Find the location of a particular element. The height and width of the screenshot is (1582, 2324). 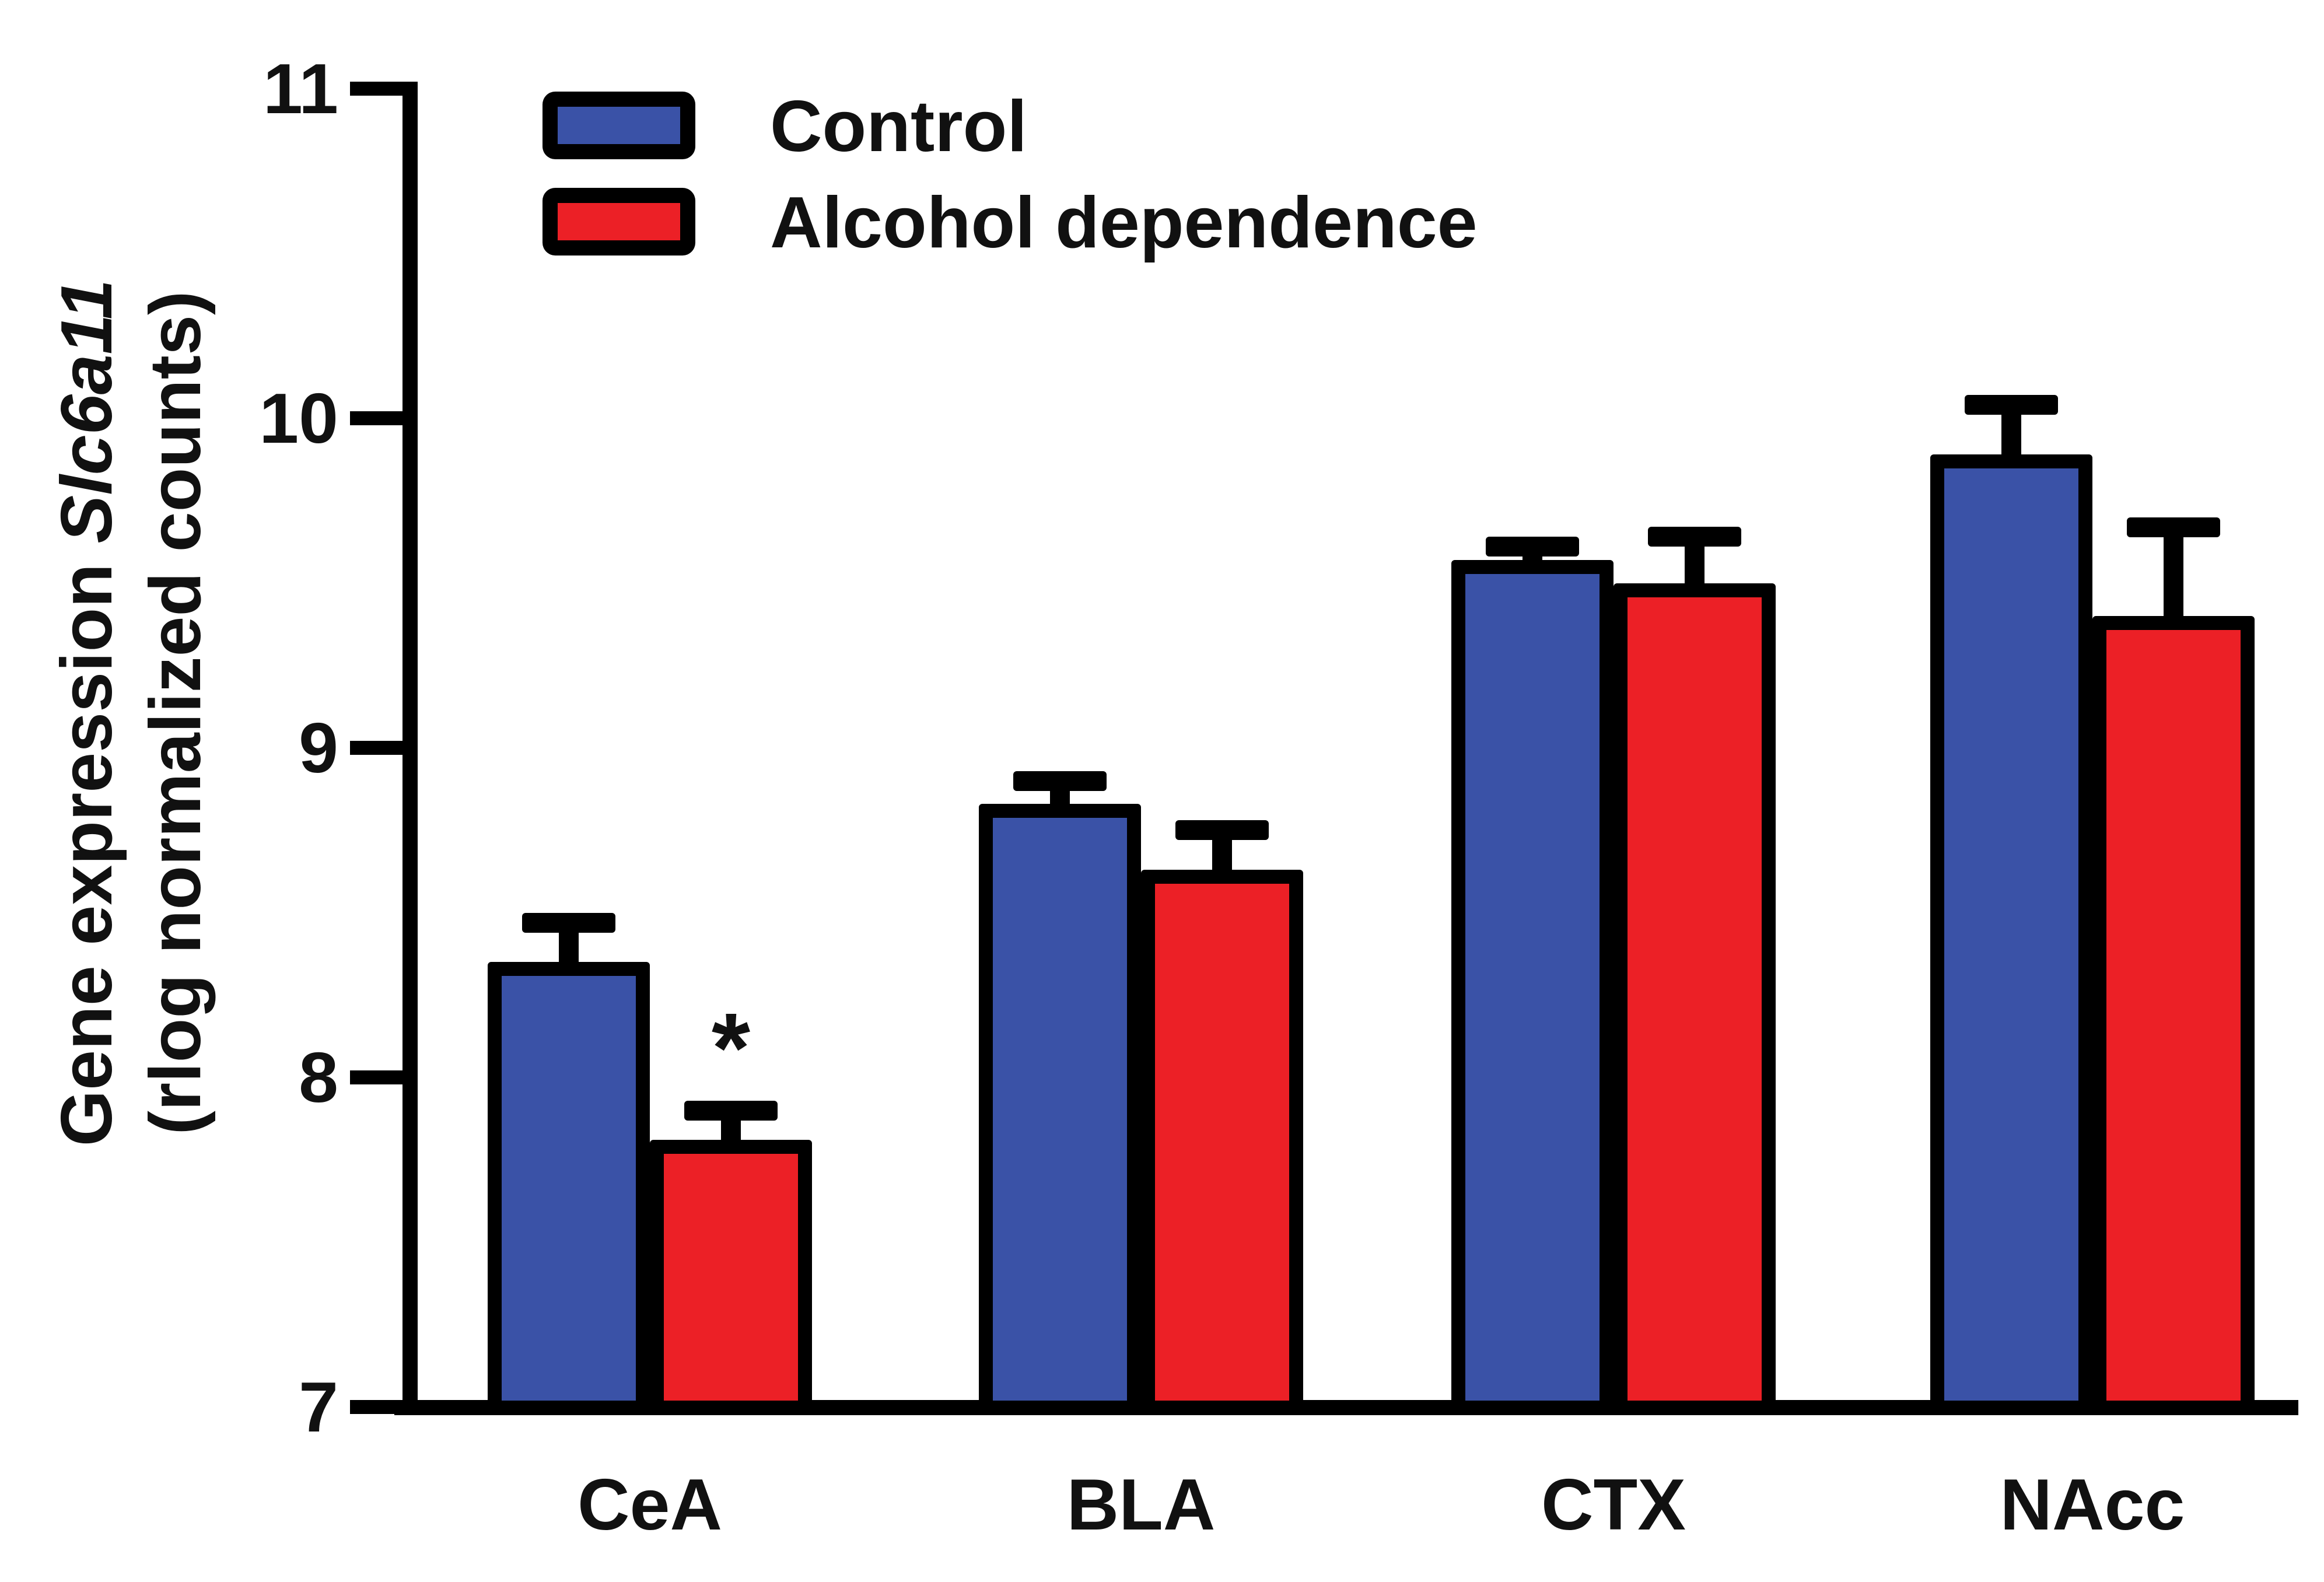

significance-asterisk-cea: * is located at coordinates (731, 1048).